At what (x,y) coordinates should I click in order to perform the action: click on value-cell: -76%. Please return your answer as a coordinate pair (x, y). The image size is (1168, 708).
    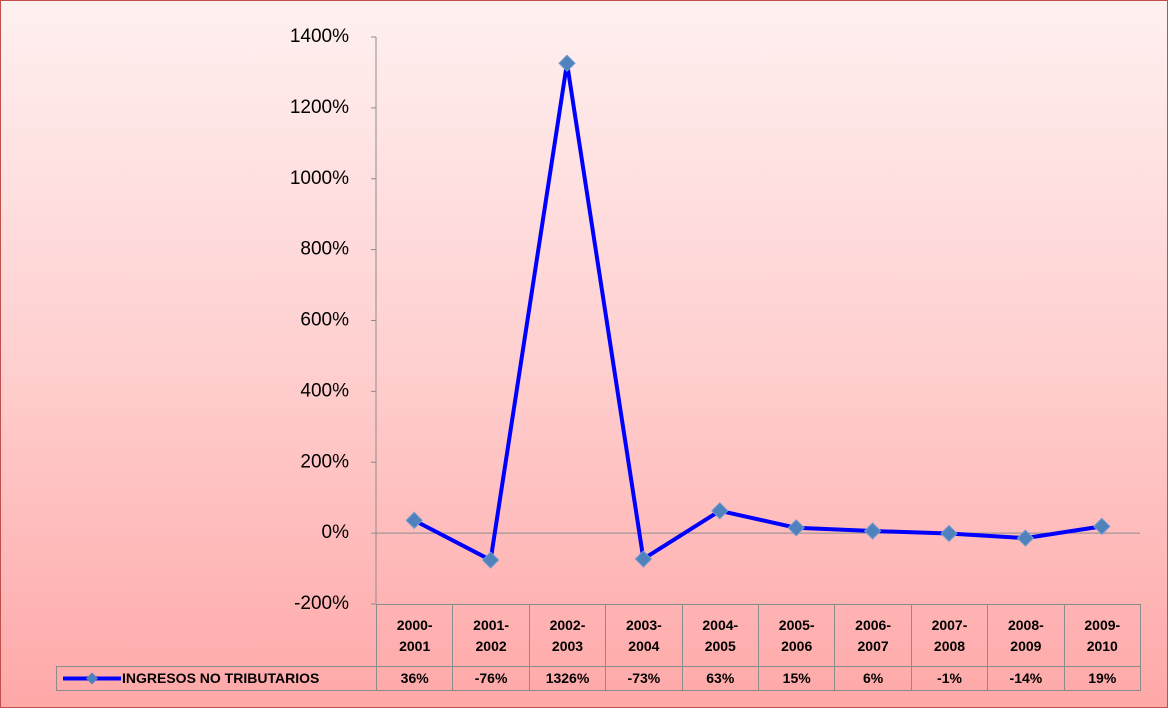
    Looking at the image, I should click on (491, 678).